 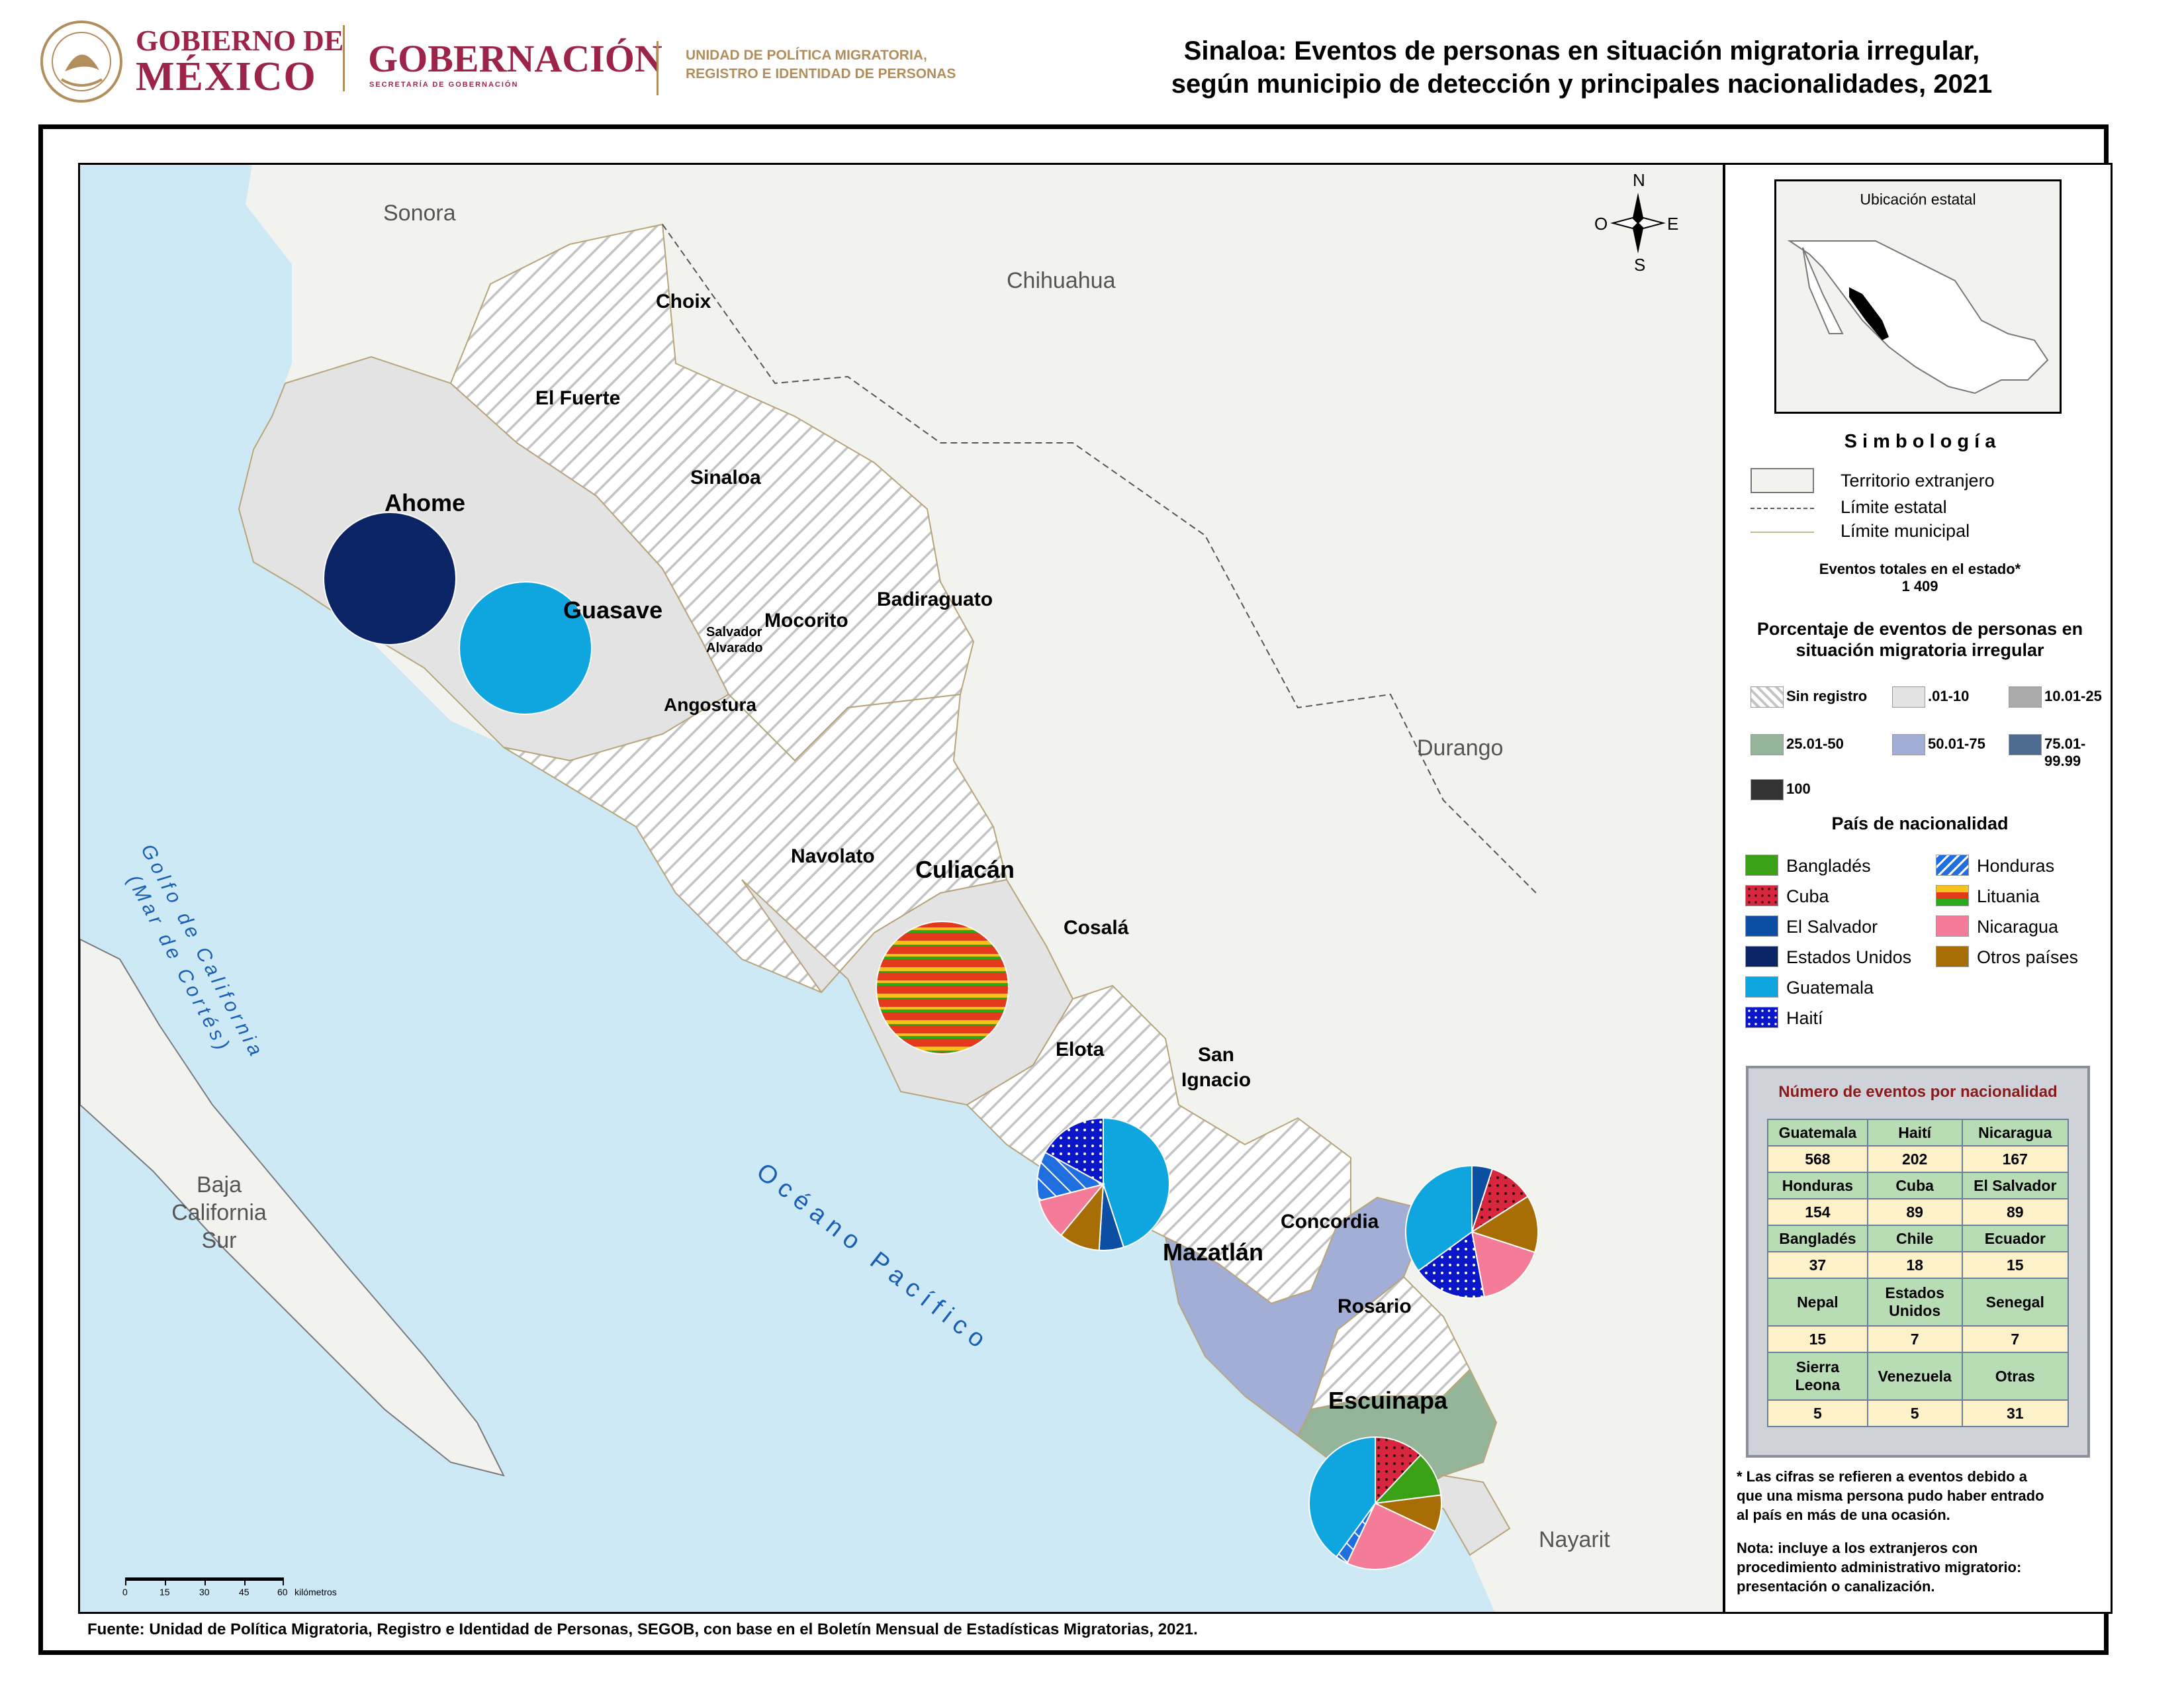 I want to click on table-header-cell: Chile, so click(x=1915, y=1238).